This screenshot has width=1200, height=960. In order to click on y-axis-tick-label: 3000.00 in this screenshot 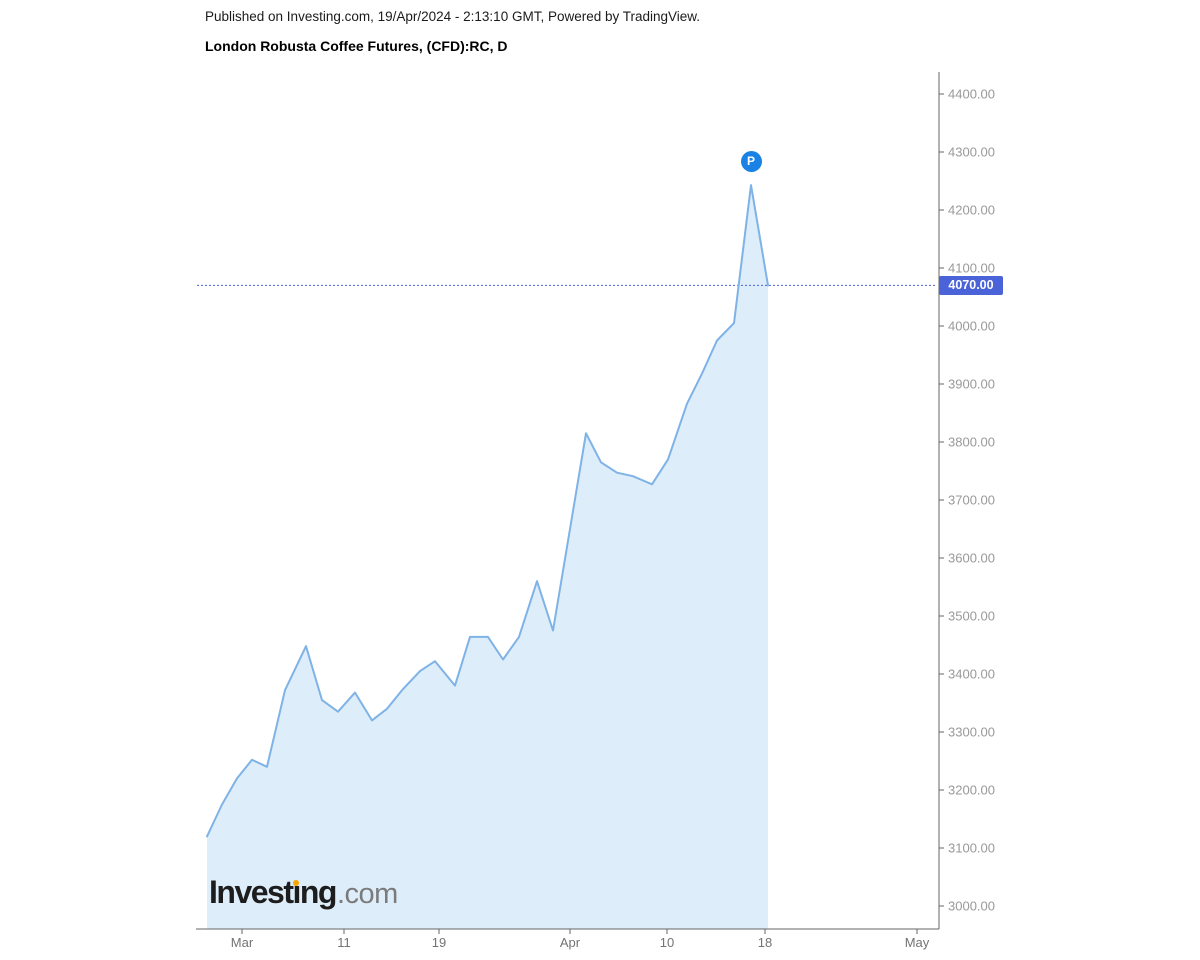, I will do `click(971, 906)`.